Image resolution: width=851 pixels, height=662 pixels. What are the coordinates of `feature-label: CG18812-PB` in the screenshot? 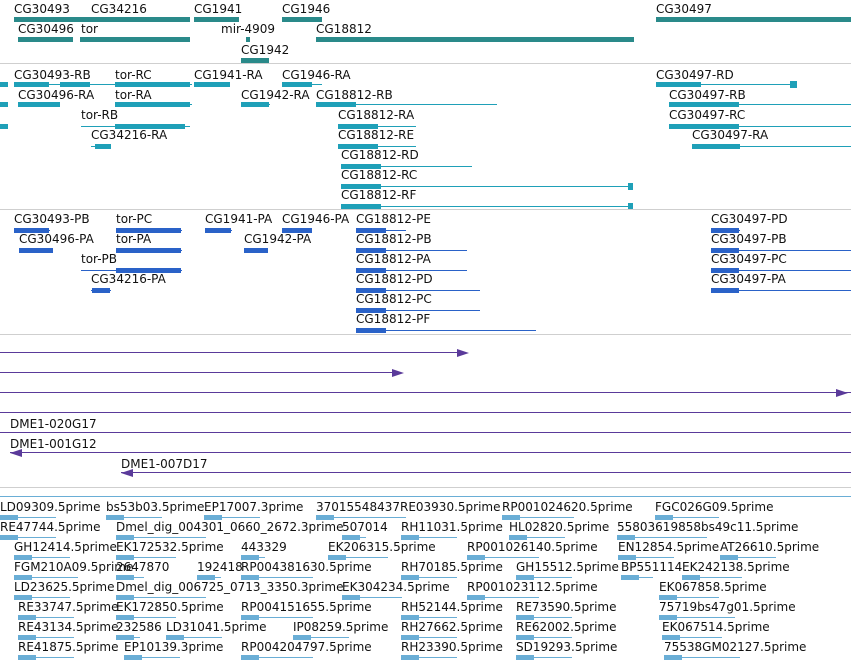 It's located at (394, 239).